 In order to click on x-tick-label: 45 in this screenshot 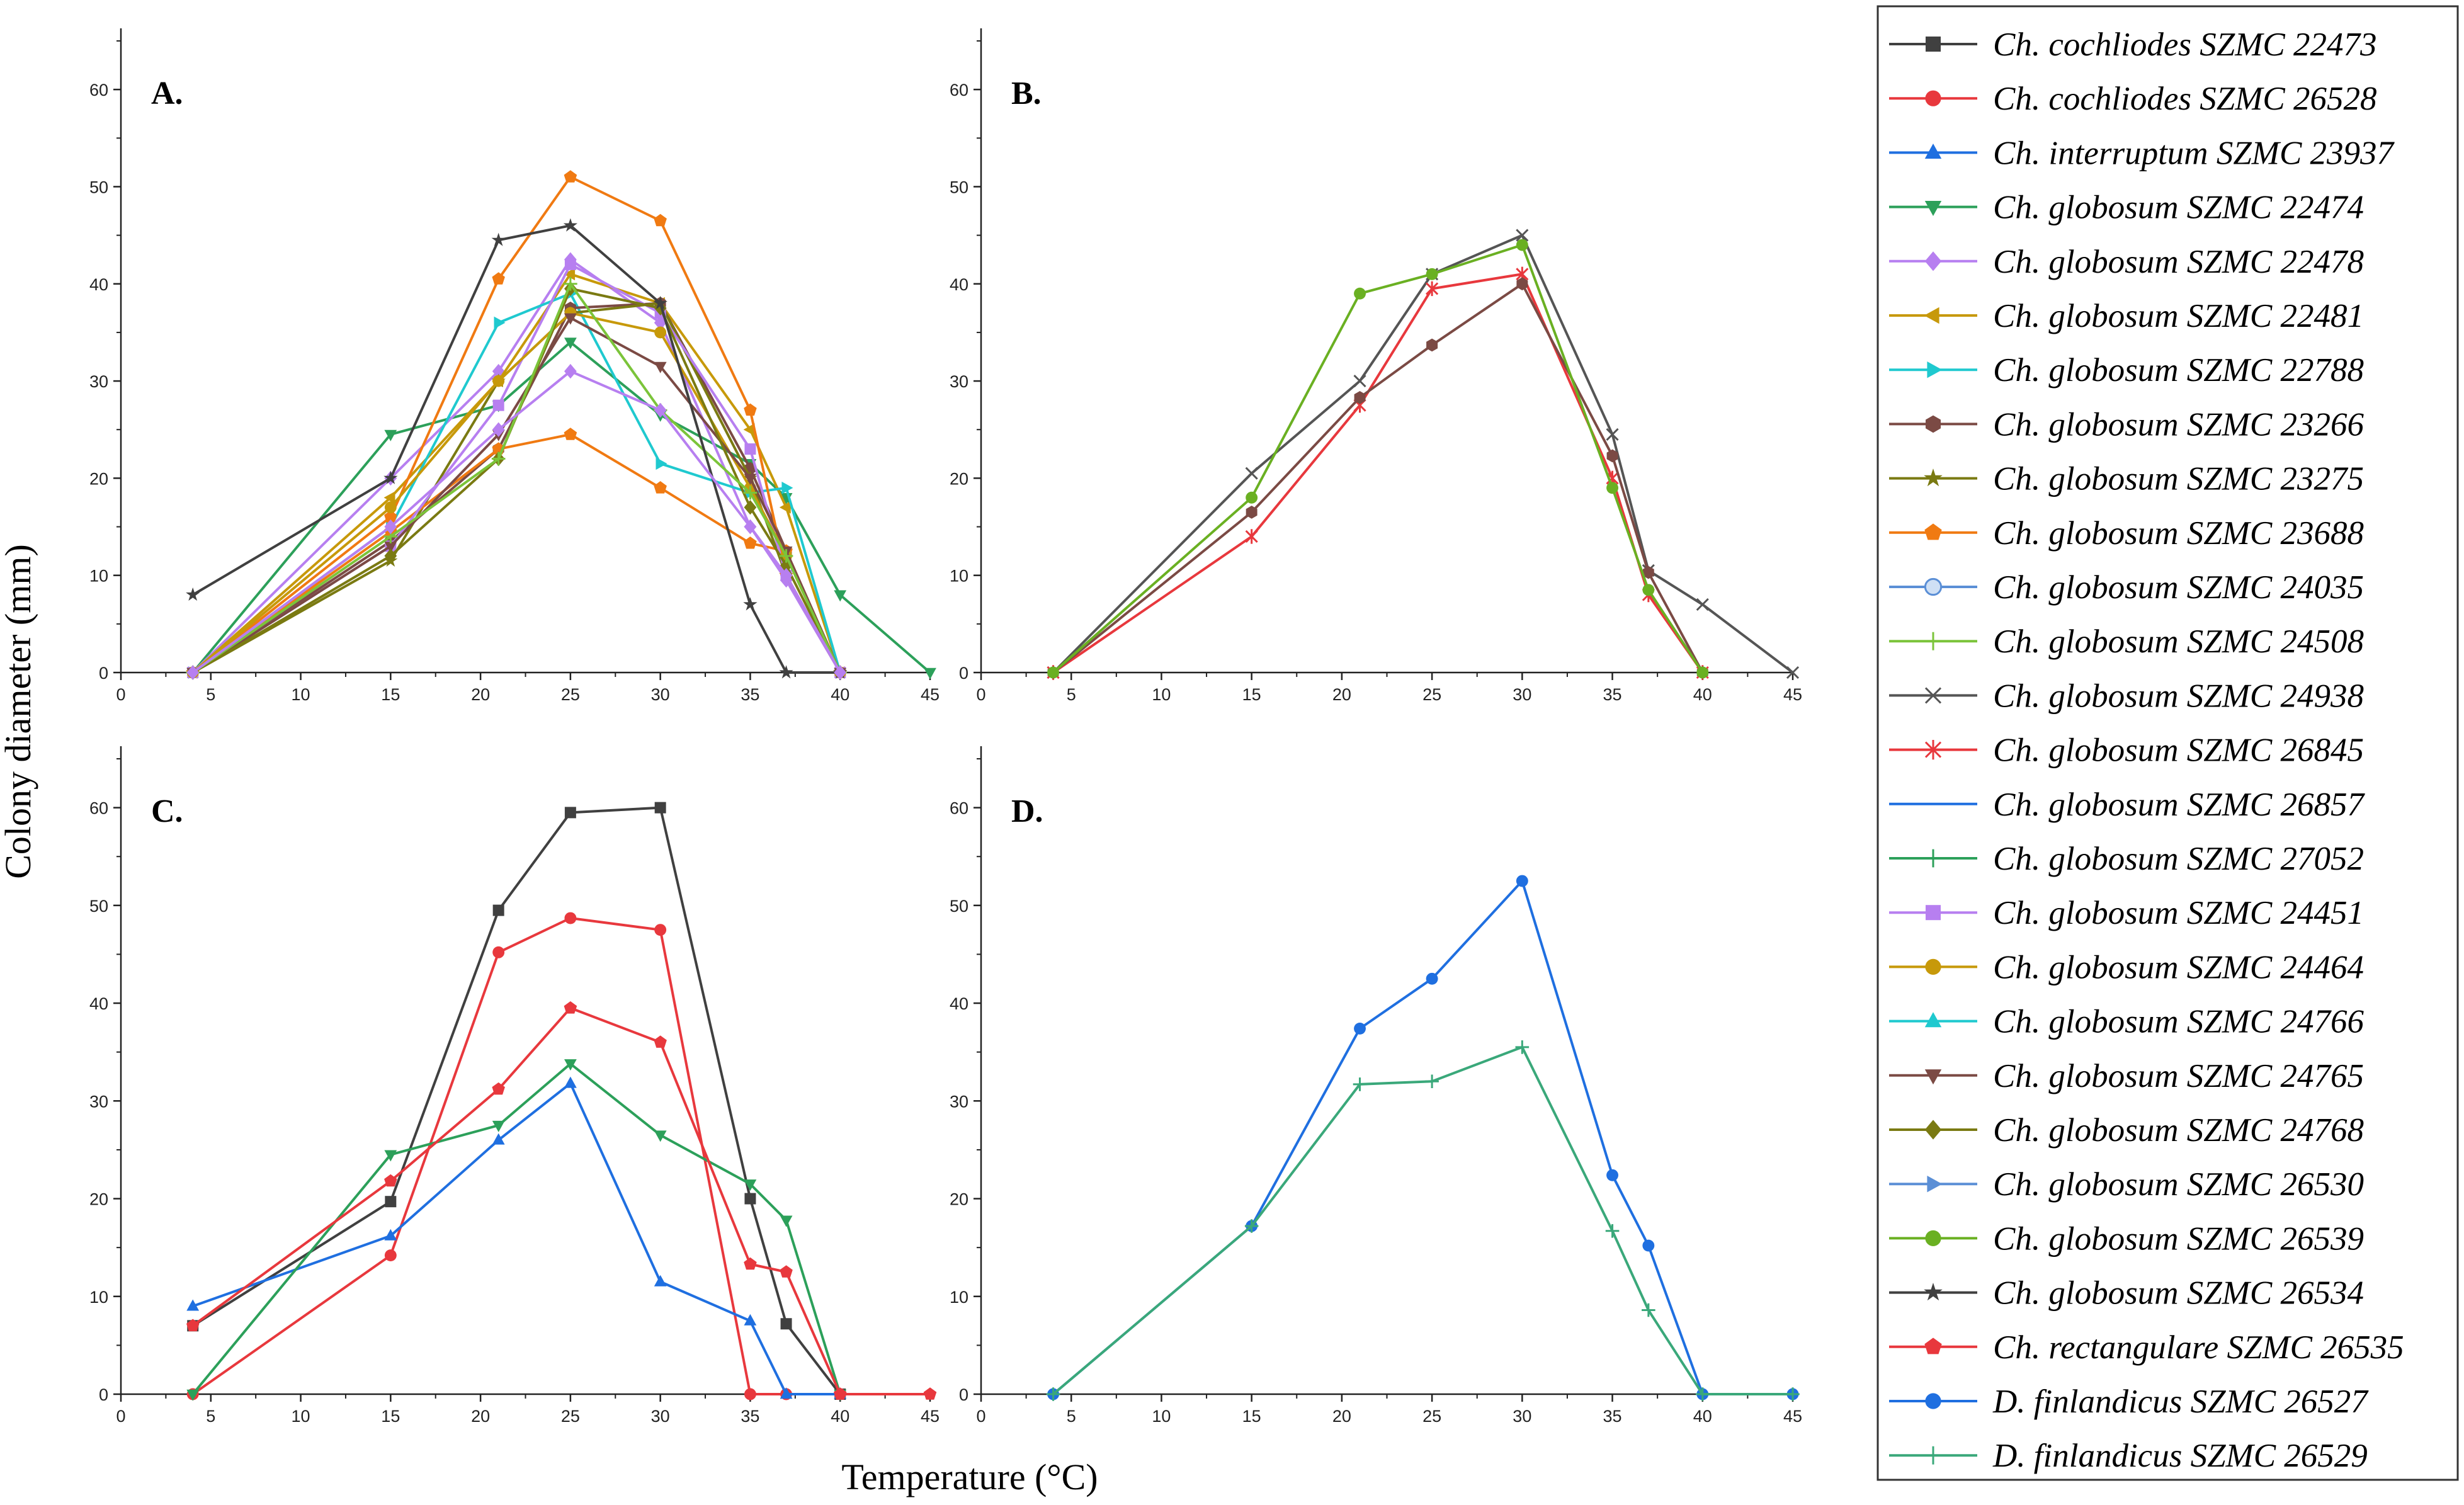, I will do `click(1792, 694)`.